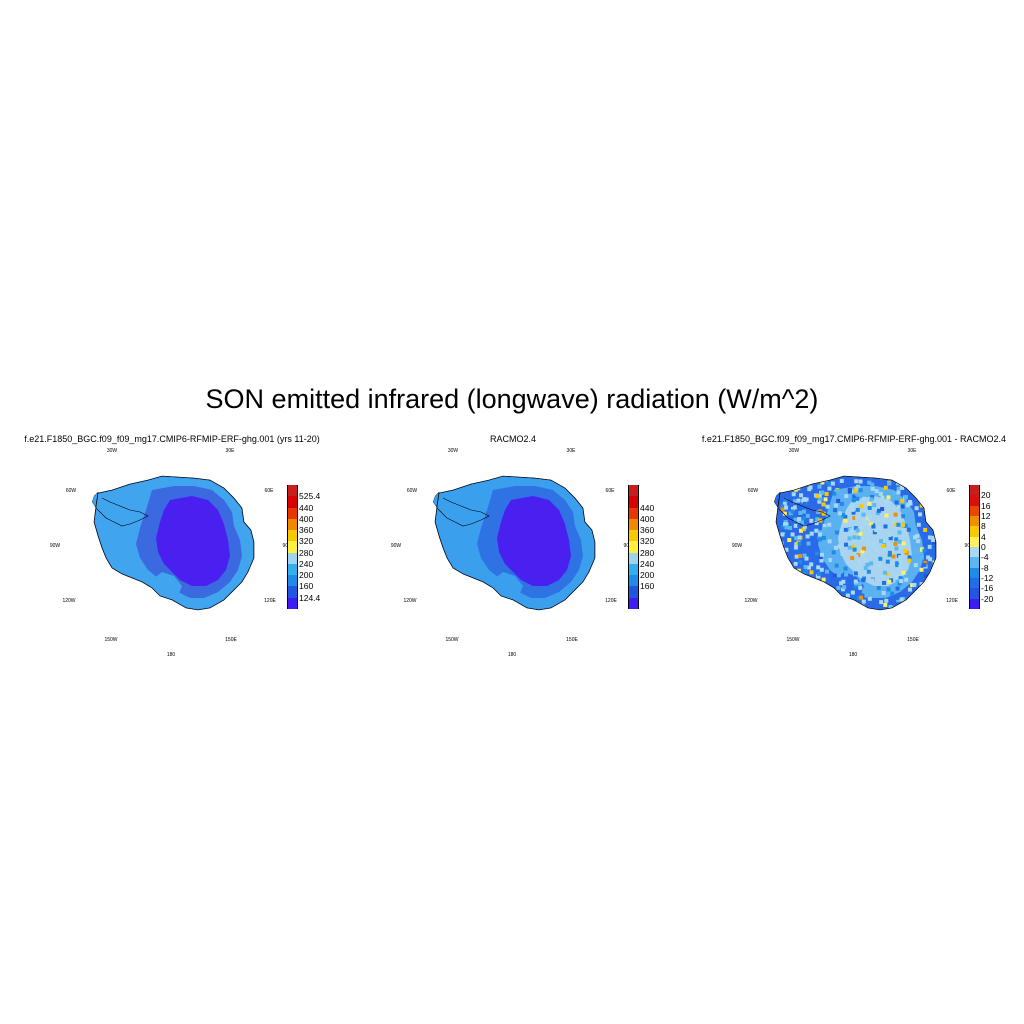 This screenshot has height=1024, width=1024. Describe the element at coordinates (987, 588) in the screenshot. I see `colorbar-label: -16` at that location.